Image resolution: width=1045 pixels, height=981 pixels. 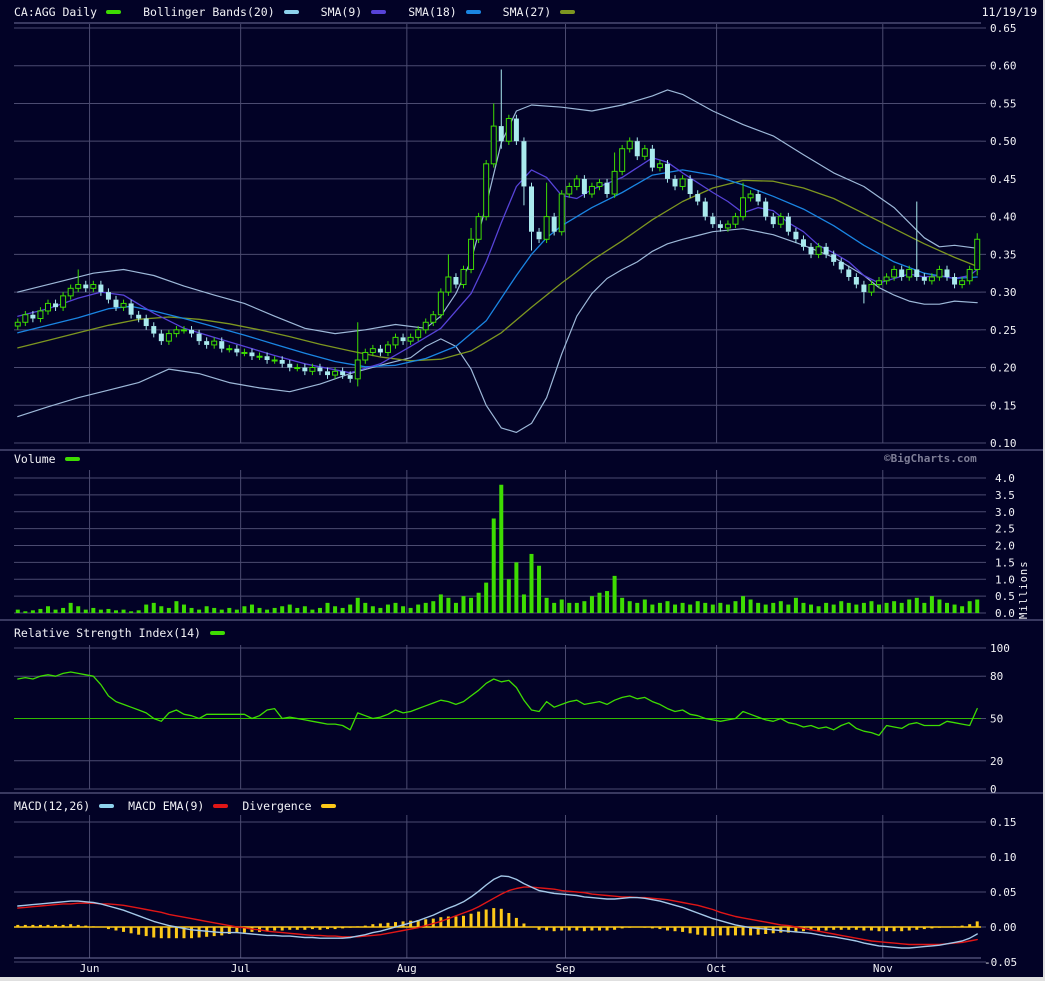 I want to click on svg-text: 0.65, so click(x=1003, y=28).